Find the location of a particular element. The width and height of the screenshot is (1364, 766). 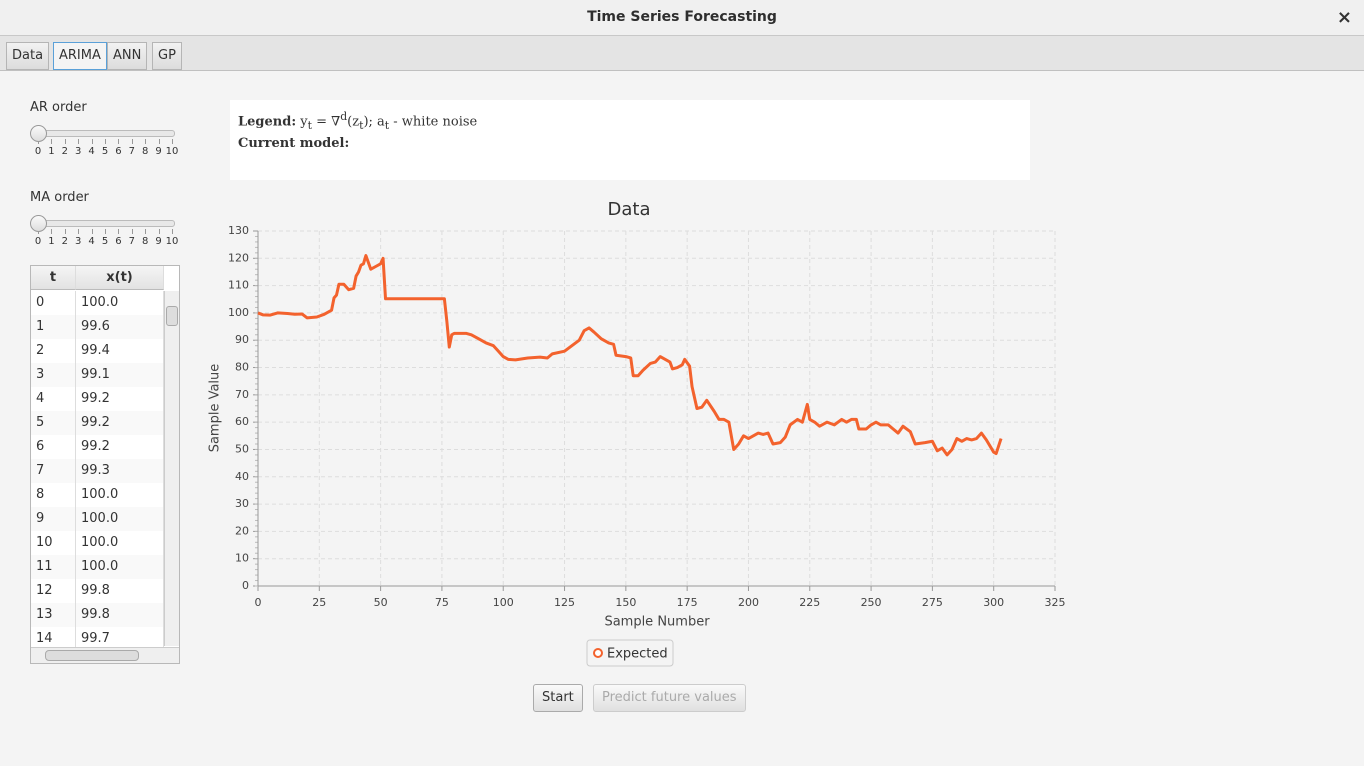

table-cell: 3 is located at coordinates (53, 375).